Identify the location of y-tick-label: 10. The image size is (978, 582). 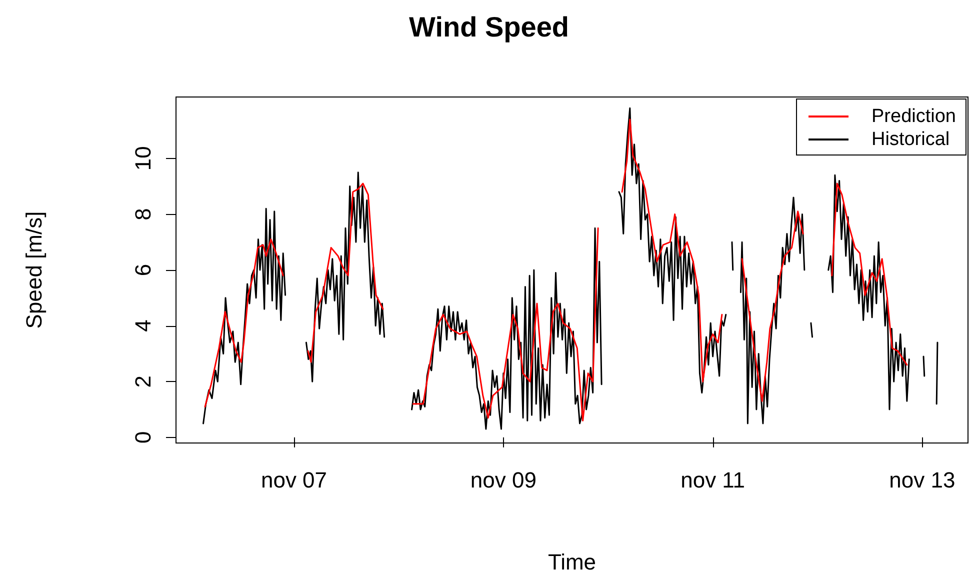
(143, 158).